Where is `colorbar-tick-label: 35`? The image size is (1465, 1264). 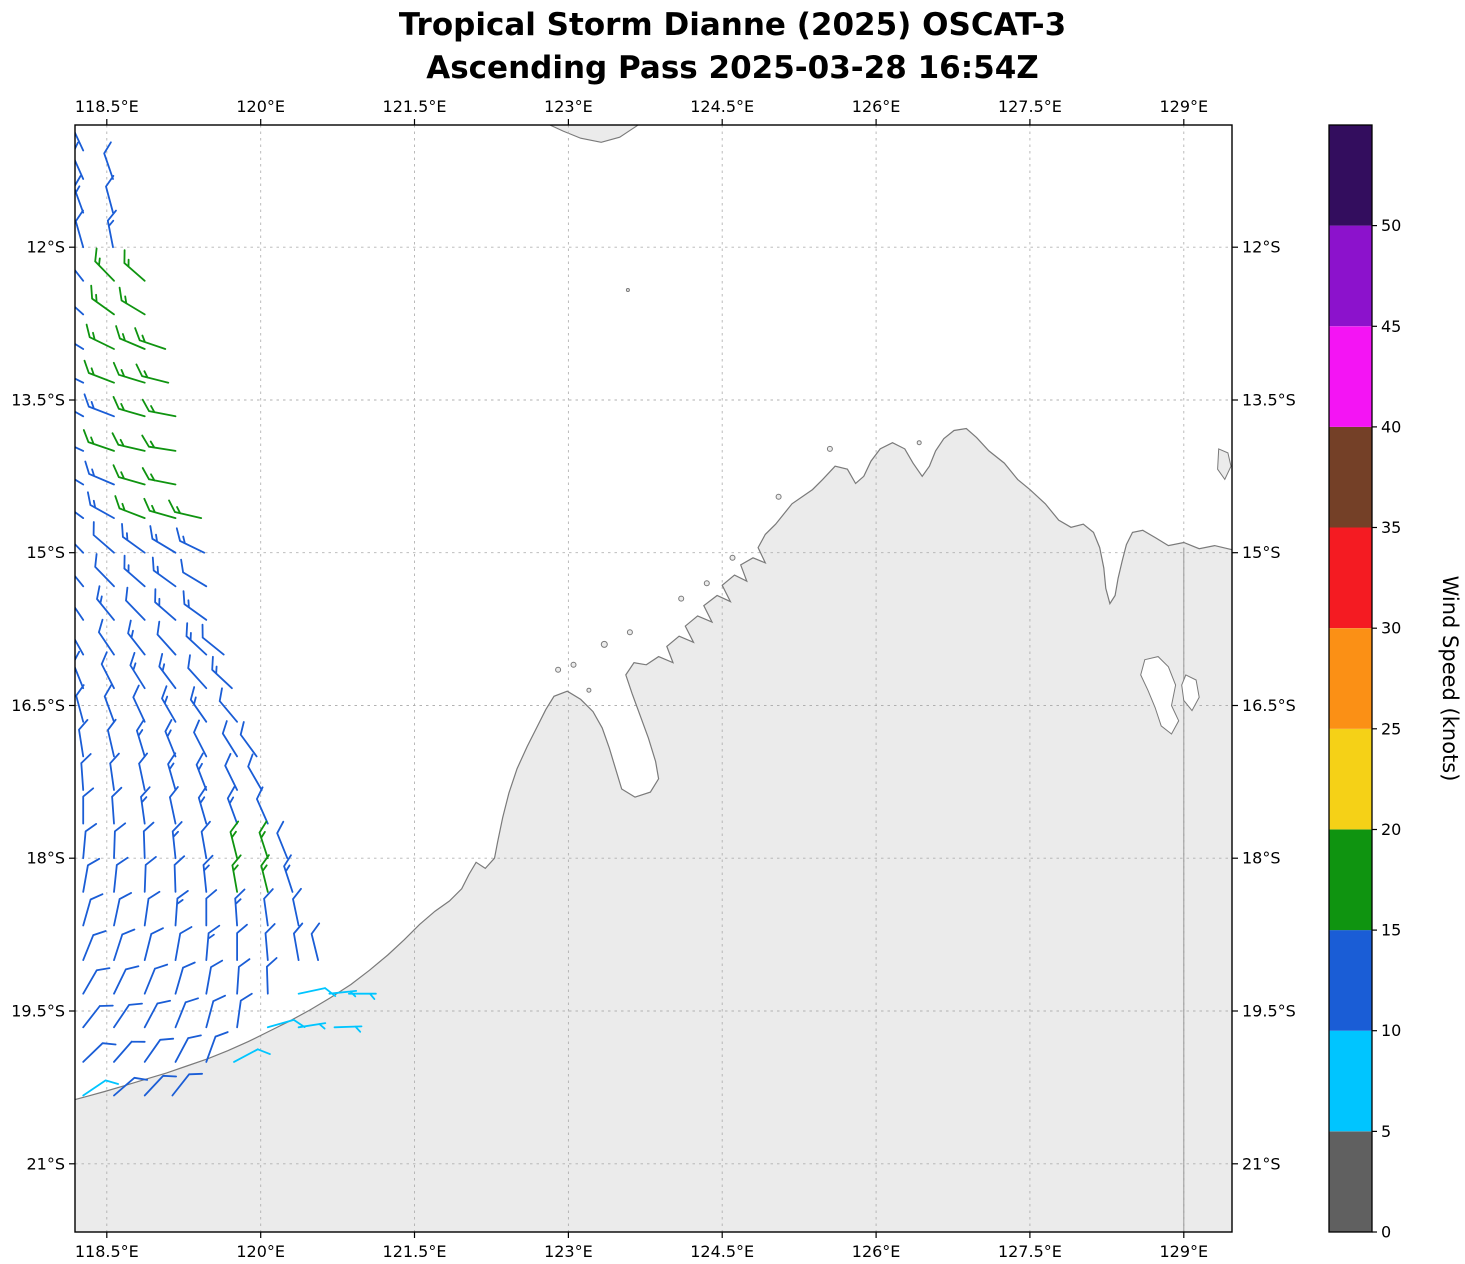
colorbar-tick-label: 35 is located at coordinates (1391, 527).